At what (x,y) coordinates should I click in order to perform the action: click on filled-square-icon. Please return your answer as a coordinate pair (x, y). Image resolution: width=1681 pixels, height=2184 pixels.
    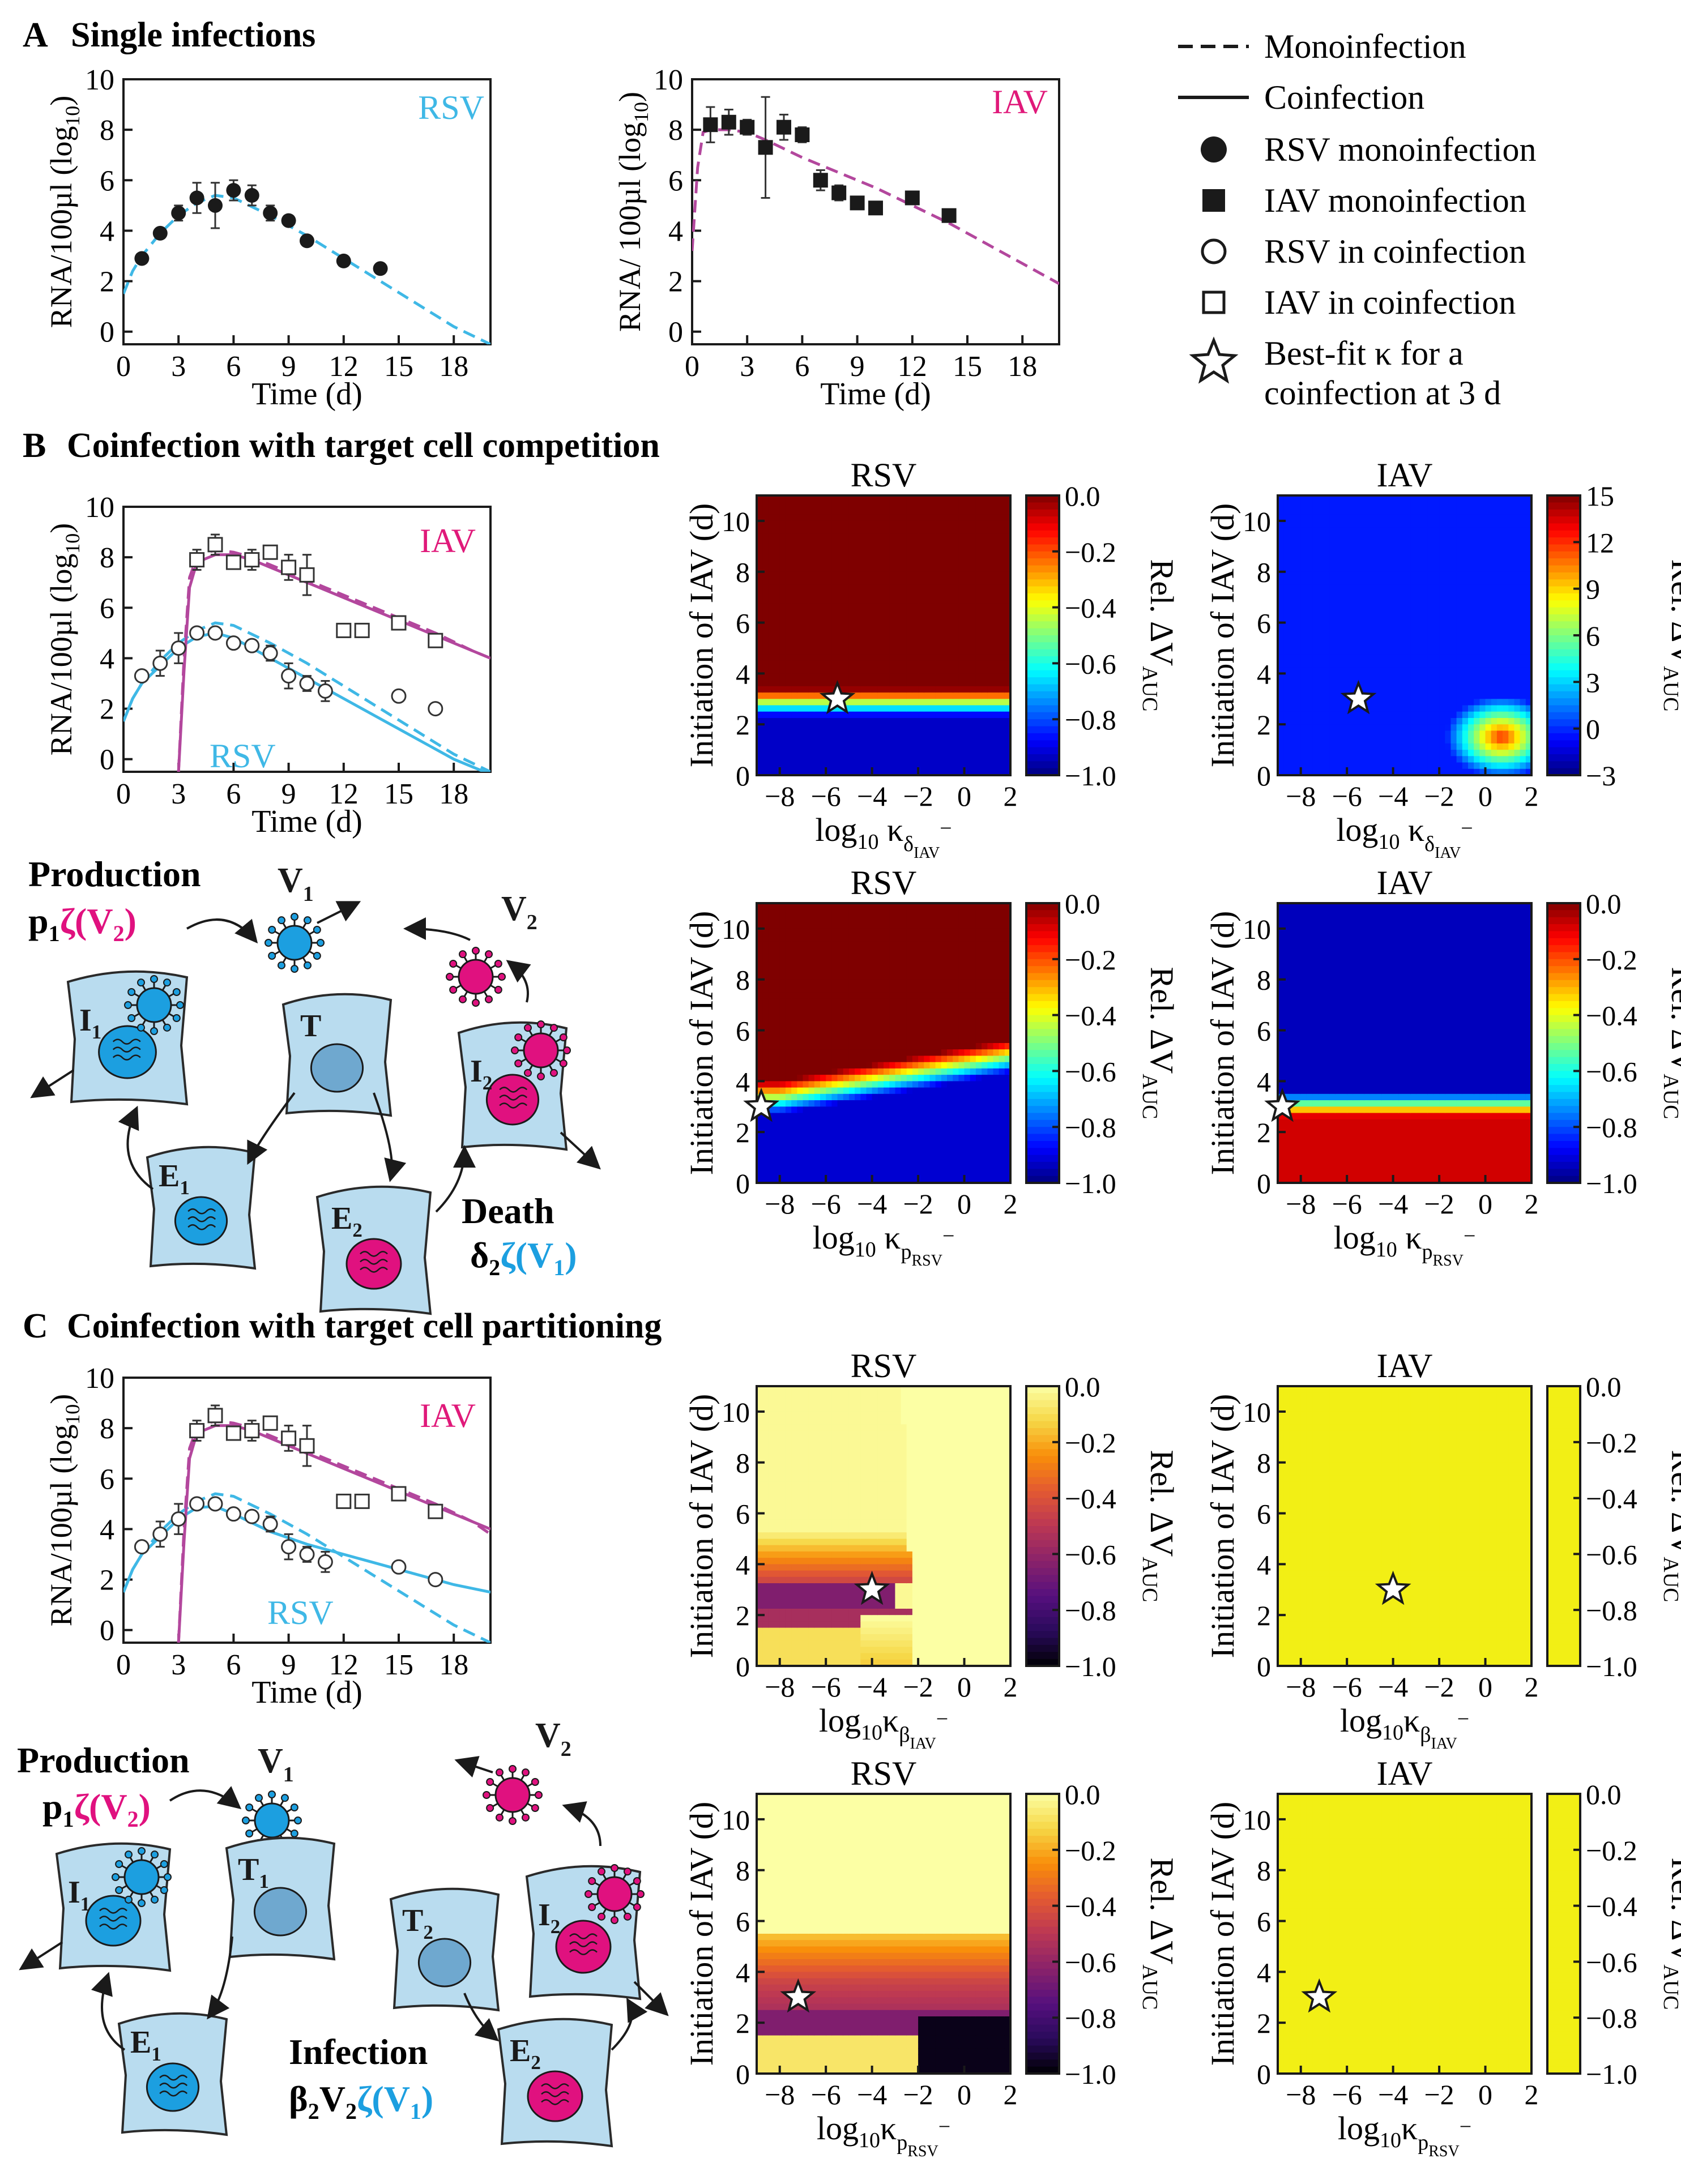
    Looking at the image, I should click on (1213, 200).